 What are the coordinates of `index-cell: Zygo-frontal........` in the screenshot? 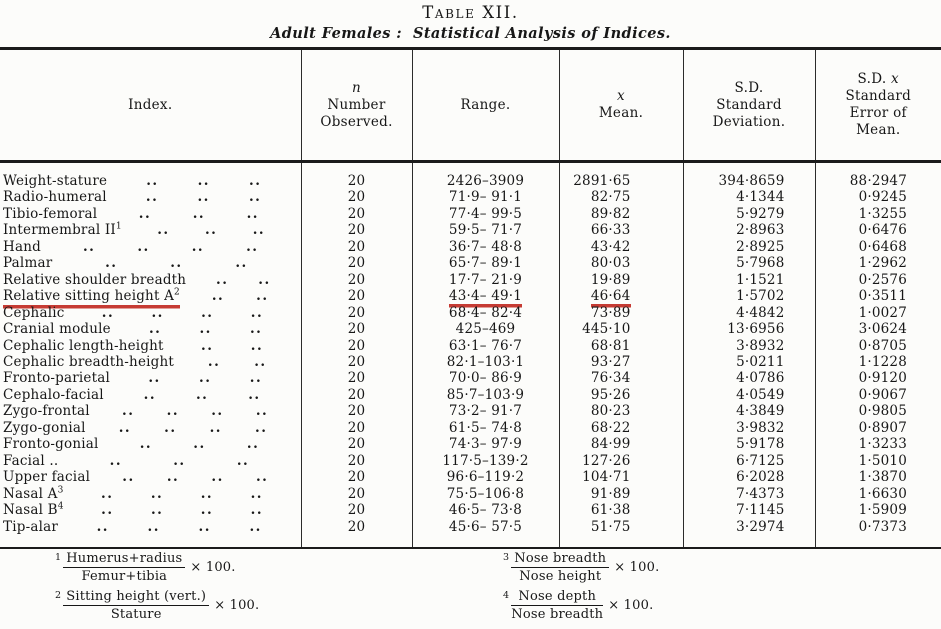 It's located at (150, 411).